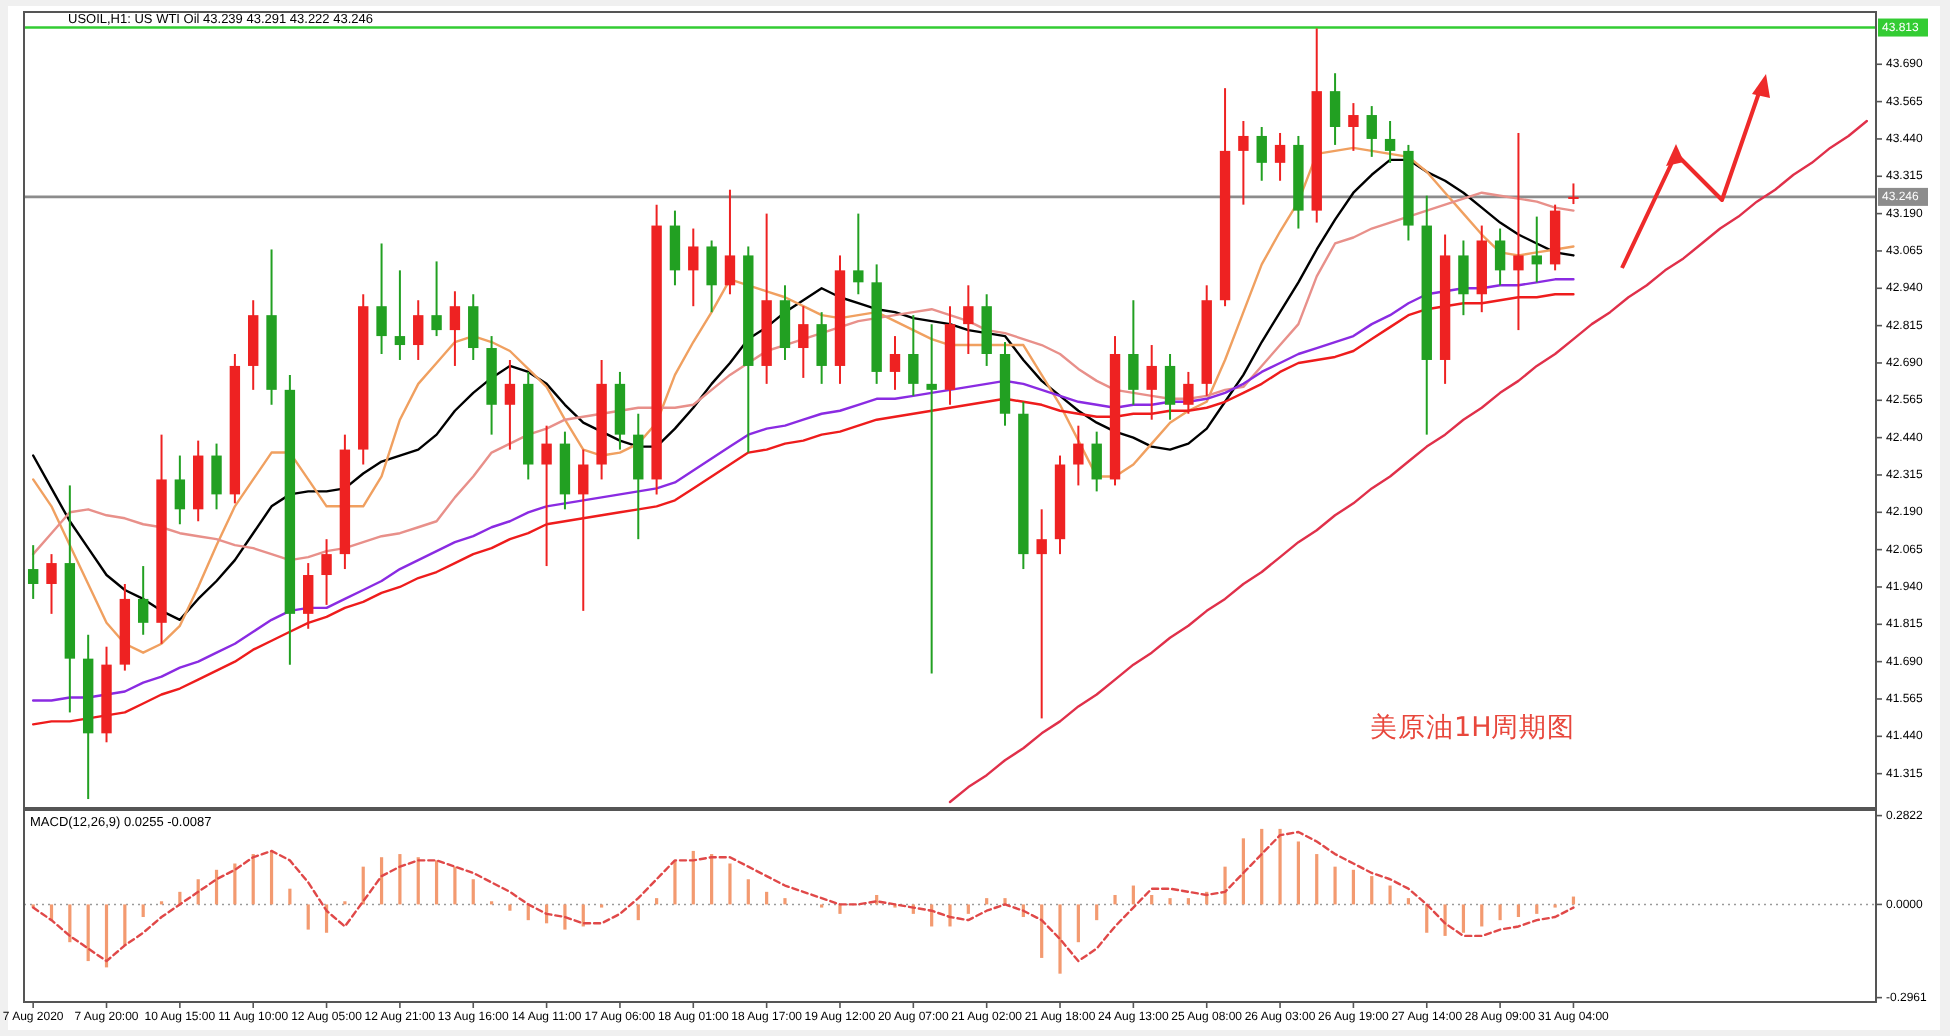 This screenshot has width=1950, height=1036. What do you see at coordinates (1473, 728) in the screenshot?
I see `annotation: 美原油1H周期图` at bounding box center [1473, 728].